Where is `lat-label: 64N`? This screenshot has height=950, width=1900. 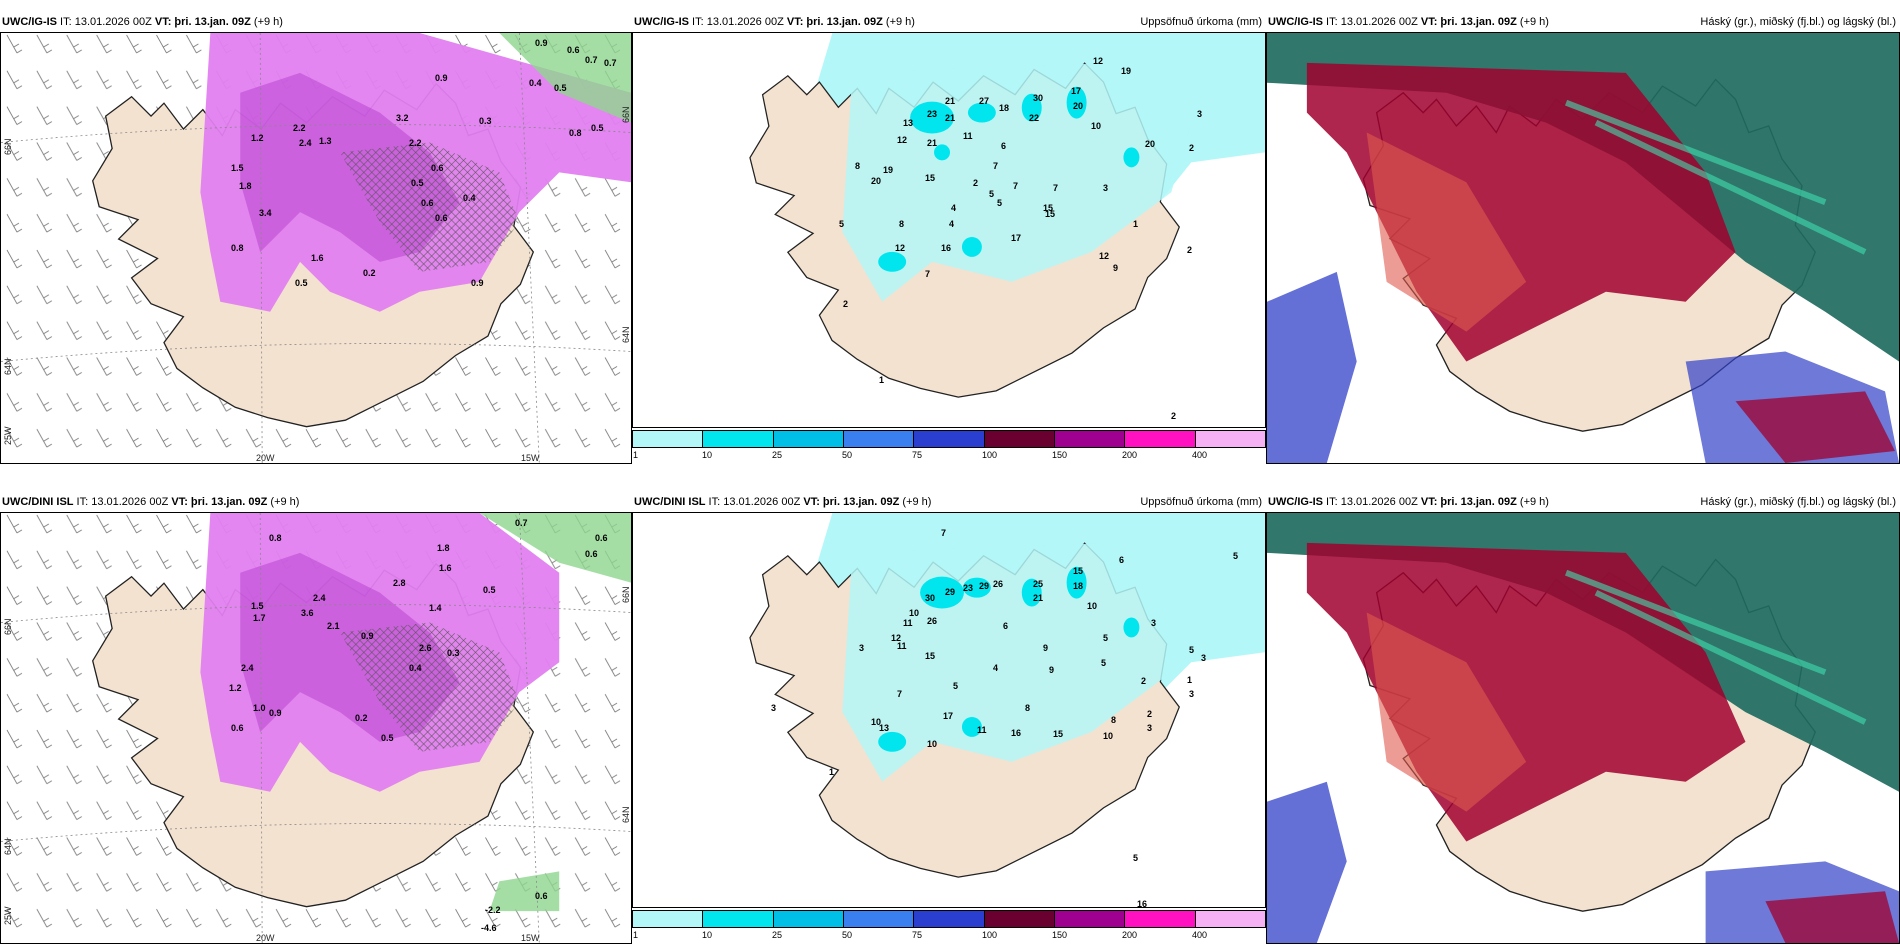
lat-label: 64N is located at coordinates (8, 846).